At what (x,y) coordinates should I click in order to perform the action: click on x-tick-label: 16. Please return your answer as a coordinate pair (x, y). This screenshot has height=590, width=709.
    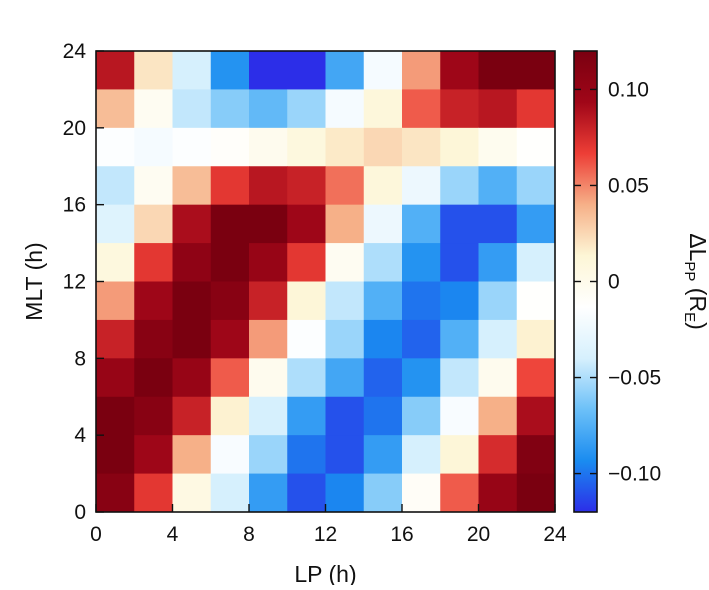
    Looking at the image, I should click on (401, 534).